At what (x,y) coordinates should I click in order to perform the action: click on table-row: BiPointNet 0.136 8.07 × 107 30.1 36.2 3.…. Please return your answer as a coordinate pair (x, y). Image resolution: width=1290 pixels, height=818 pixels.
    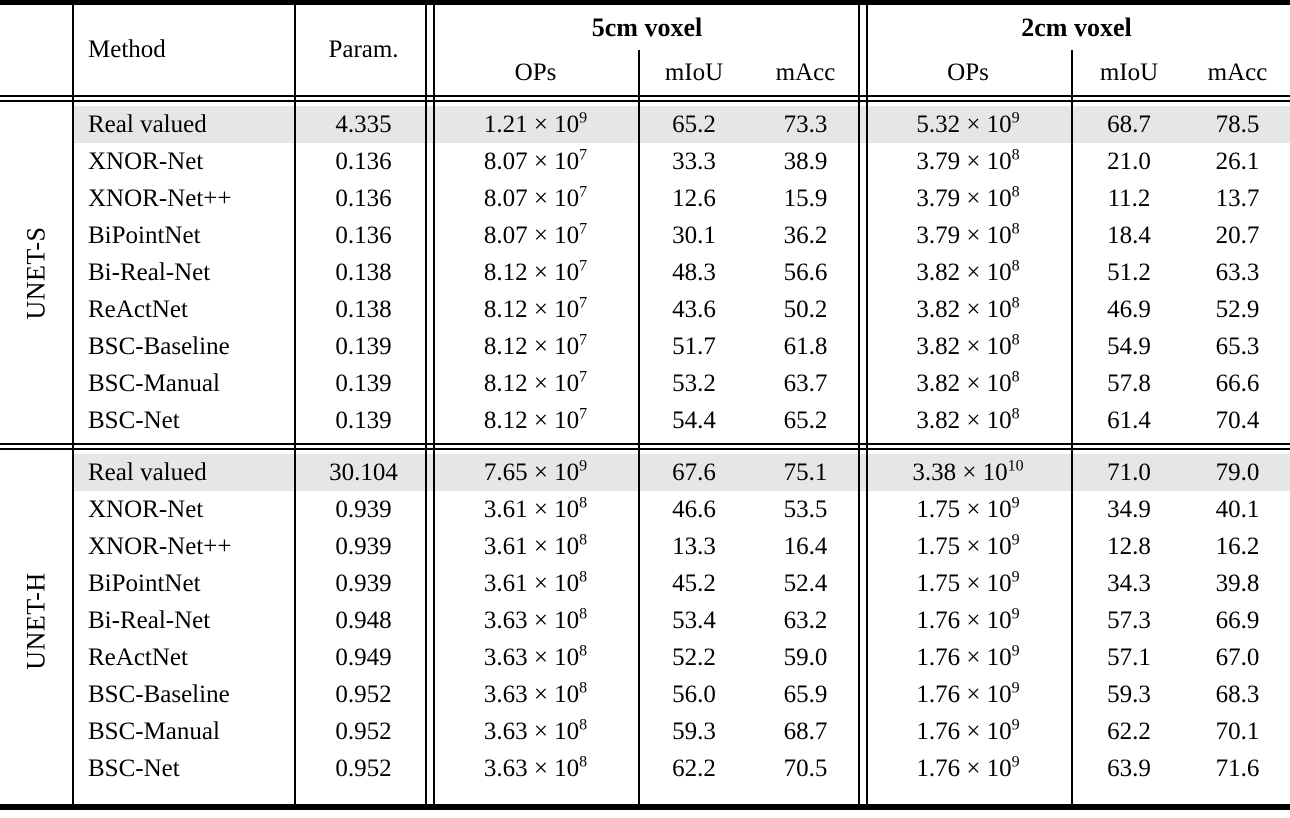
    Looking at the image, I should click on (645, 235).